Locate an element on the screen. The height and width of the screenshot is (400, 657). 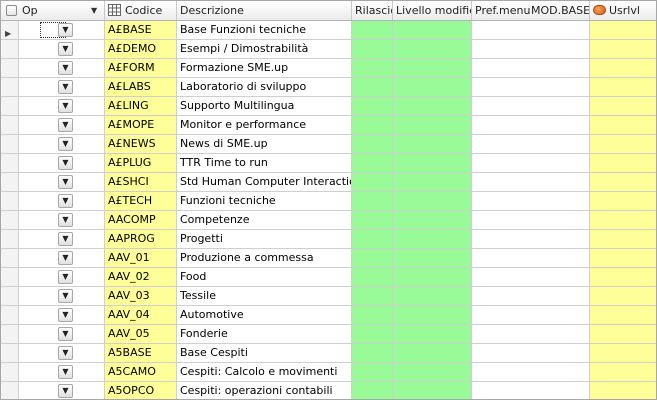
table-row: ▼ A5OPCO Cespiti: operazioni contabili is located at coordinates (328, 390).